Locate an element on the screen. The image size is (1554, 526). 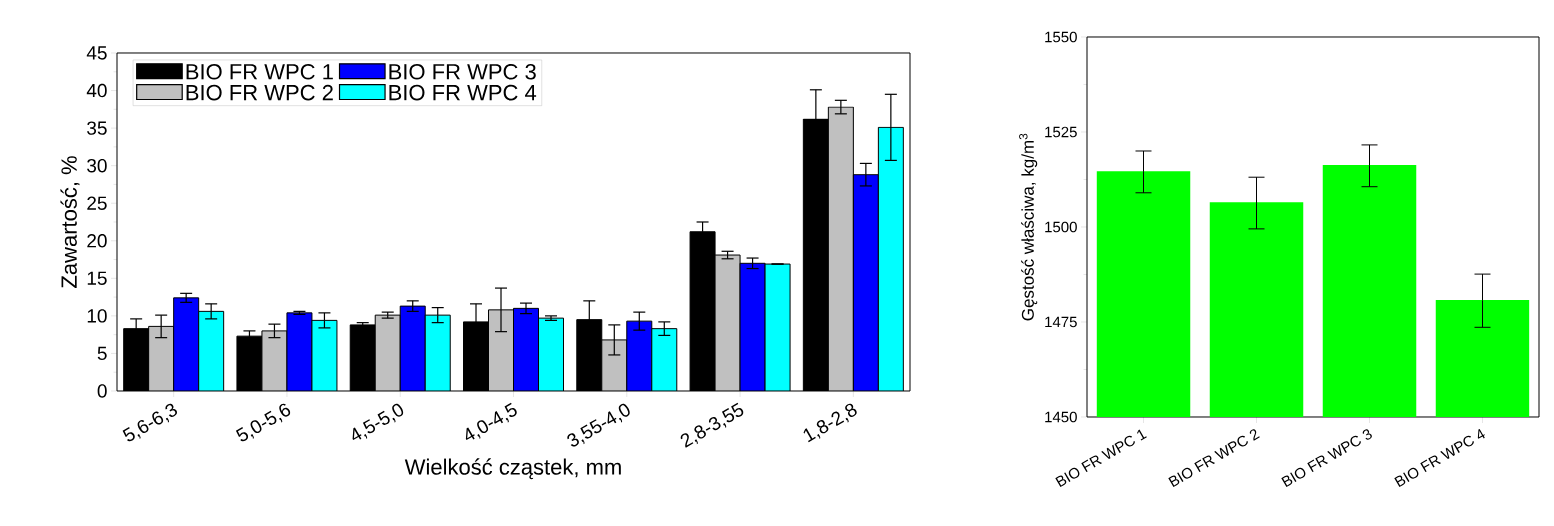
y-tick-label: 1525 is located at coordinates (1061, 132).